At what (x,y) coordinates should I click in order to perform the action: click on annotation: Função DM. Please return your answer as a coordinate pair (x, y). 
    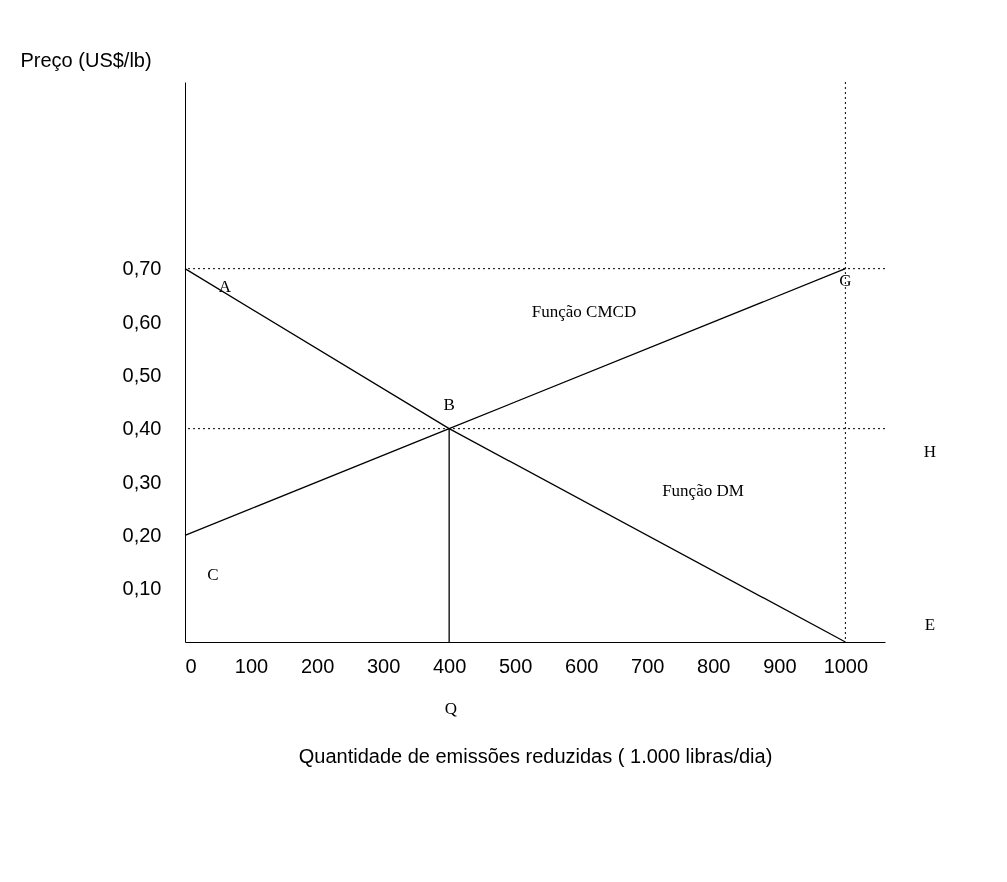
    Looking at the image, I should click on (703, 490).